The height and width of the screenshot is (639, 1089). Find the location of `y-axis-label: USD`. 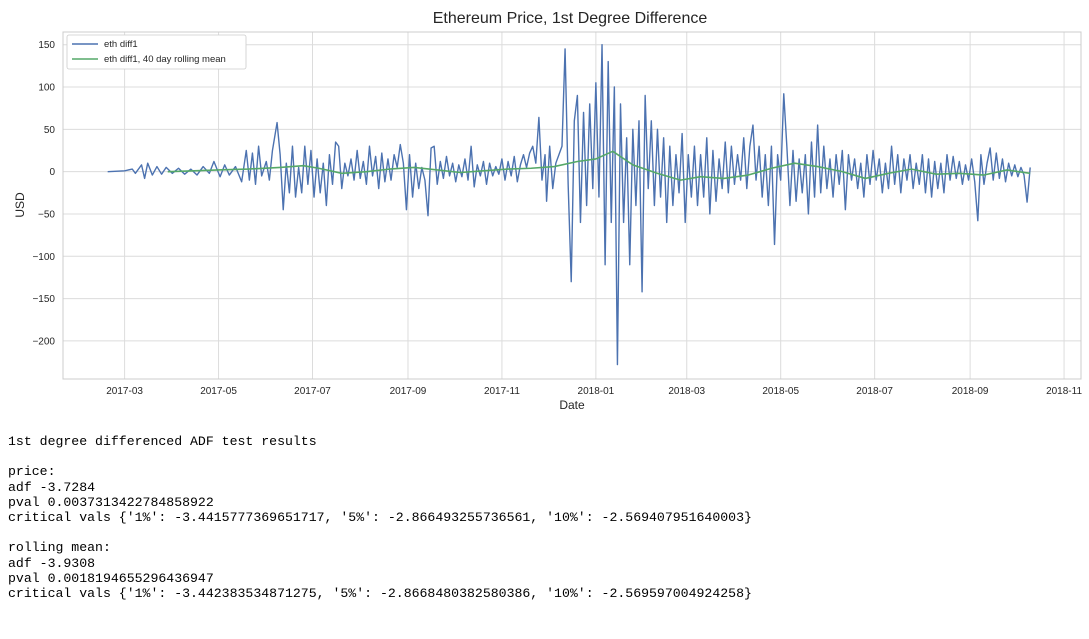

y-axis-label: USD is located at coordinates (20, 205).